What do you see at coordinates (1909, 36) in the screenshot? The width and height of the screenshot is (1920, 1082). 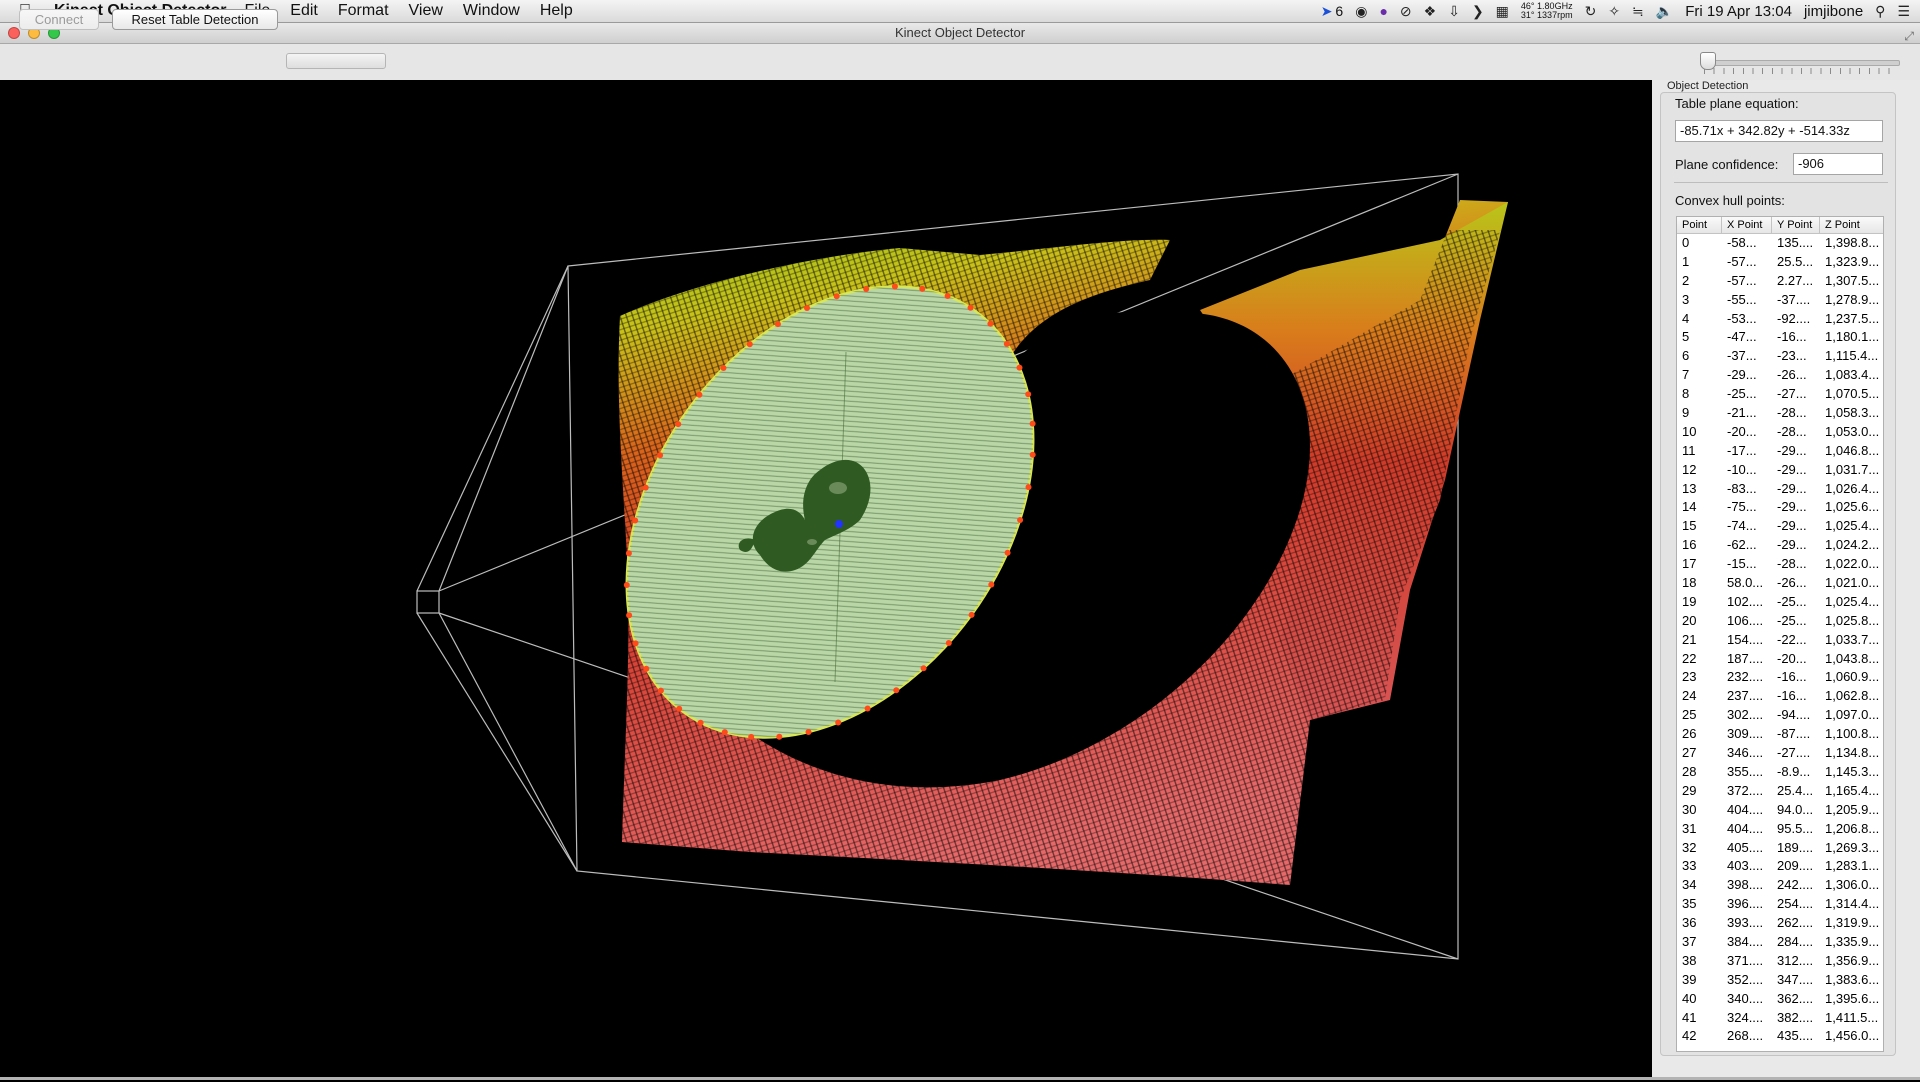 I see `fullscreen-icon: ⤢` at bounding box center [1909, 36].